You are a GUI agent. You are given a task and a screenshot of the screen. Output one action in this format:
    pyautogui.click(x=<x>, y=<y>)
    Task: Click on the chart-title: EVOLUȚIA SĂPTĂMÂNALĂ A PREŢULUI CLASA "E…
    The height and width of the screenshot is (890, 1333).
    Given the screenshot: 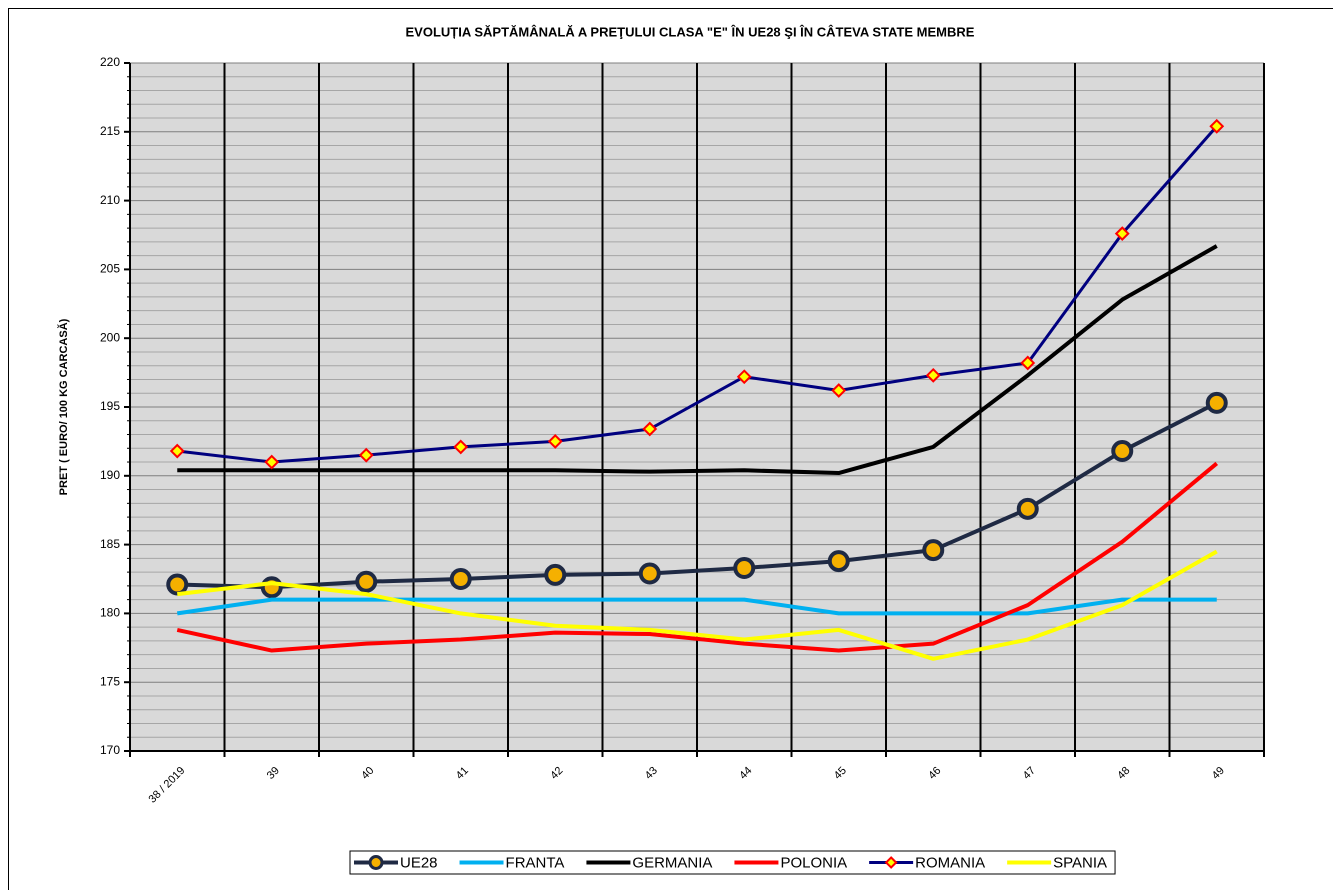 What is the action you would take?
    pyautogui.click(x=690, y=31)
    